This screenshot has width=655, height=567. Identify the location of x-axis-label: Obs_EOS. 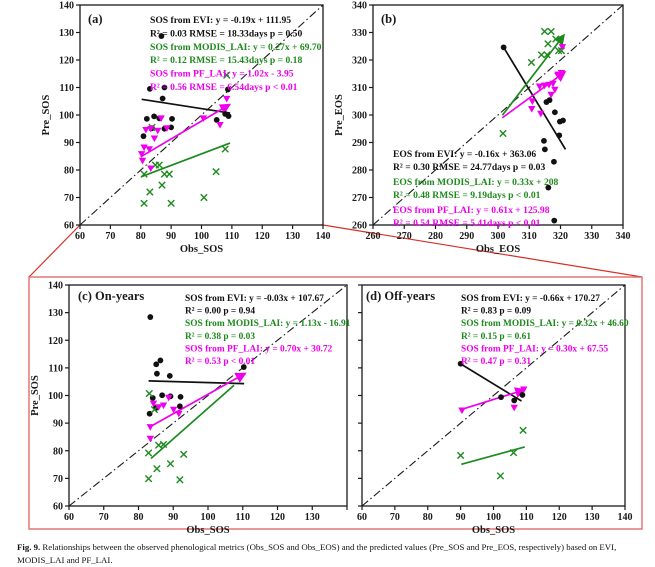
(498, 249).